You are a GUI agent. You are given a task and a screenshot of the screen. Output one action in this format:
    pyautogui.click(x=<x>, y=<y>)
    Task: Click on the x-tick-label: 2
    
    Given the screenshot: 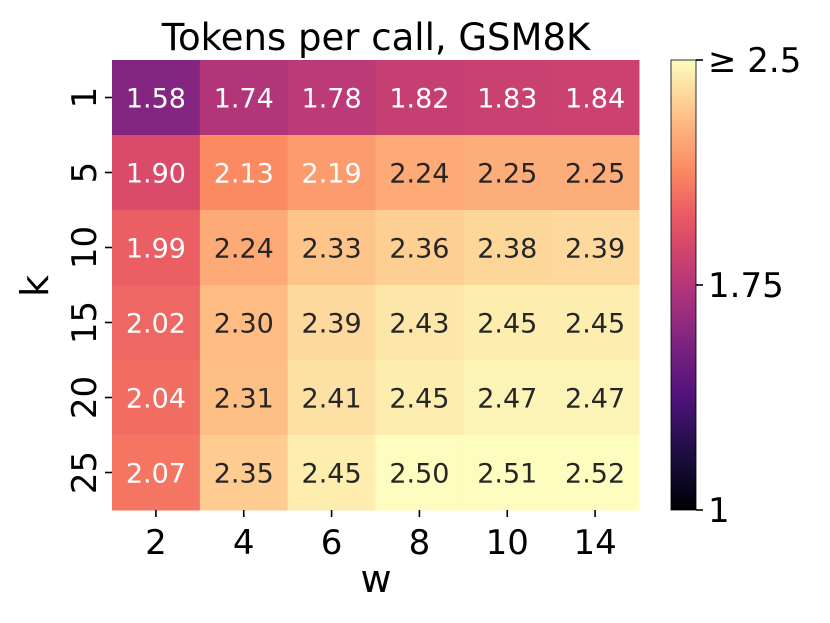 What is the action you would take?
    pyautogui.click(x=156, y=543)
    